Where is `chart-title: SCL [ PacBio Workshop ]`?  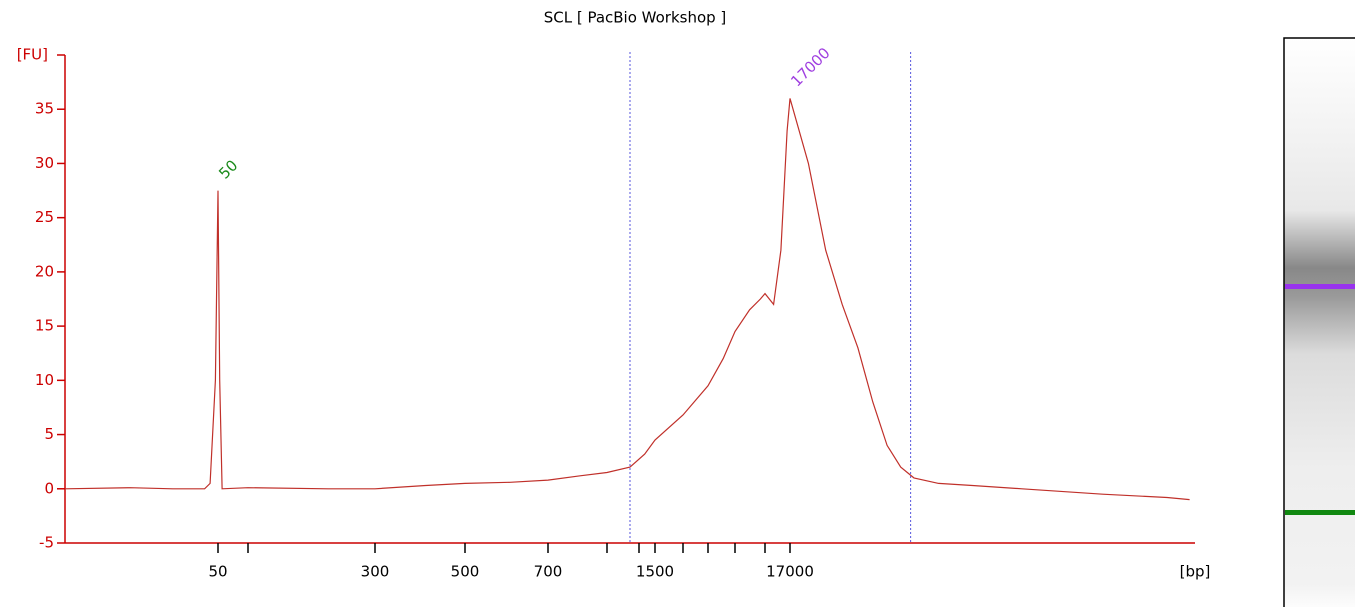
chart-title: SCL [ PacBio Workshop ] is located at coordinates (635, 18).